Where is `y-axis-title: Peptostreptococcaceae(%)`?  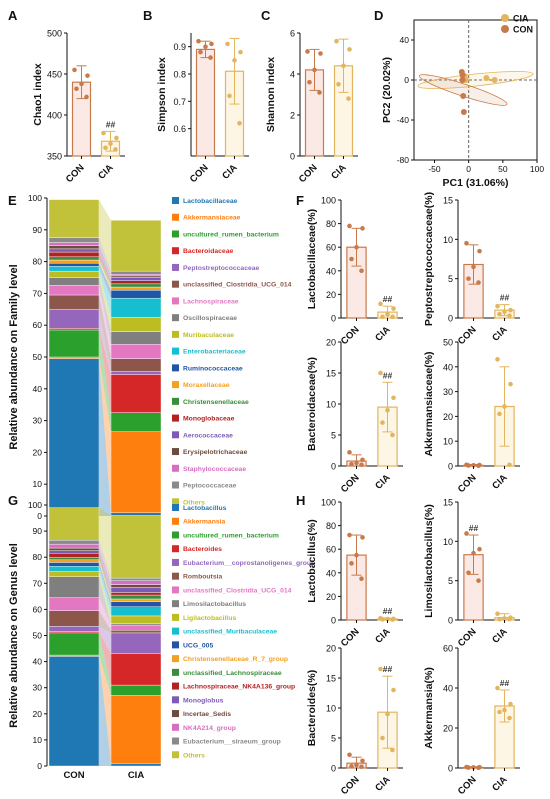
y-axis-title: Peptostreptococcaceae(%) is located at coordinates (429, 259).